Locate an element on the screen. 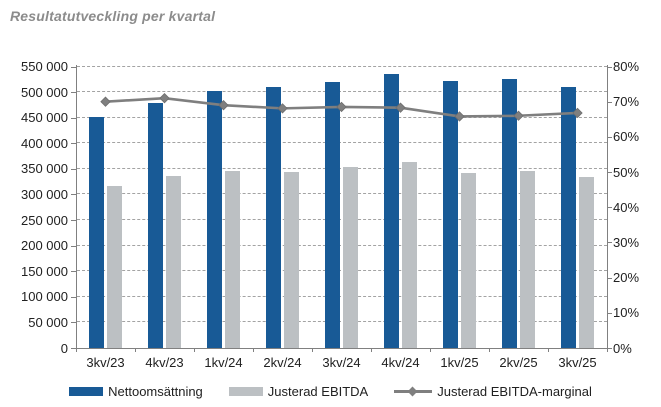 This screenshot has height=407, width=661. left-axis-tick-label: 400 000 is located at coordinates (44, 143).